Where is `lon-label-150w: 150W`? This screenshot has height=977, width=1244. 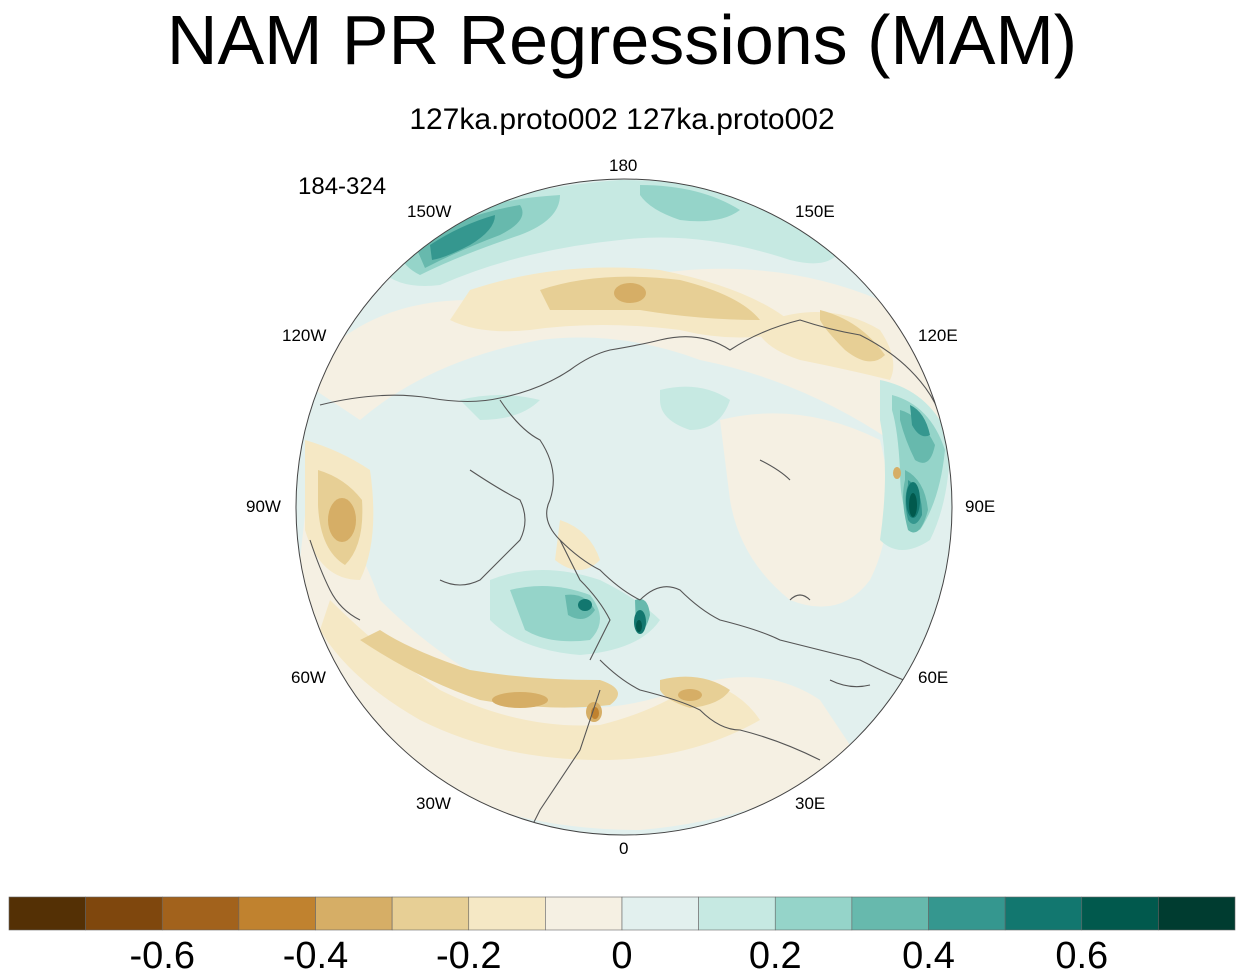 lon-label-150w: 150W is located at coordinates (429, 211).